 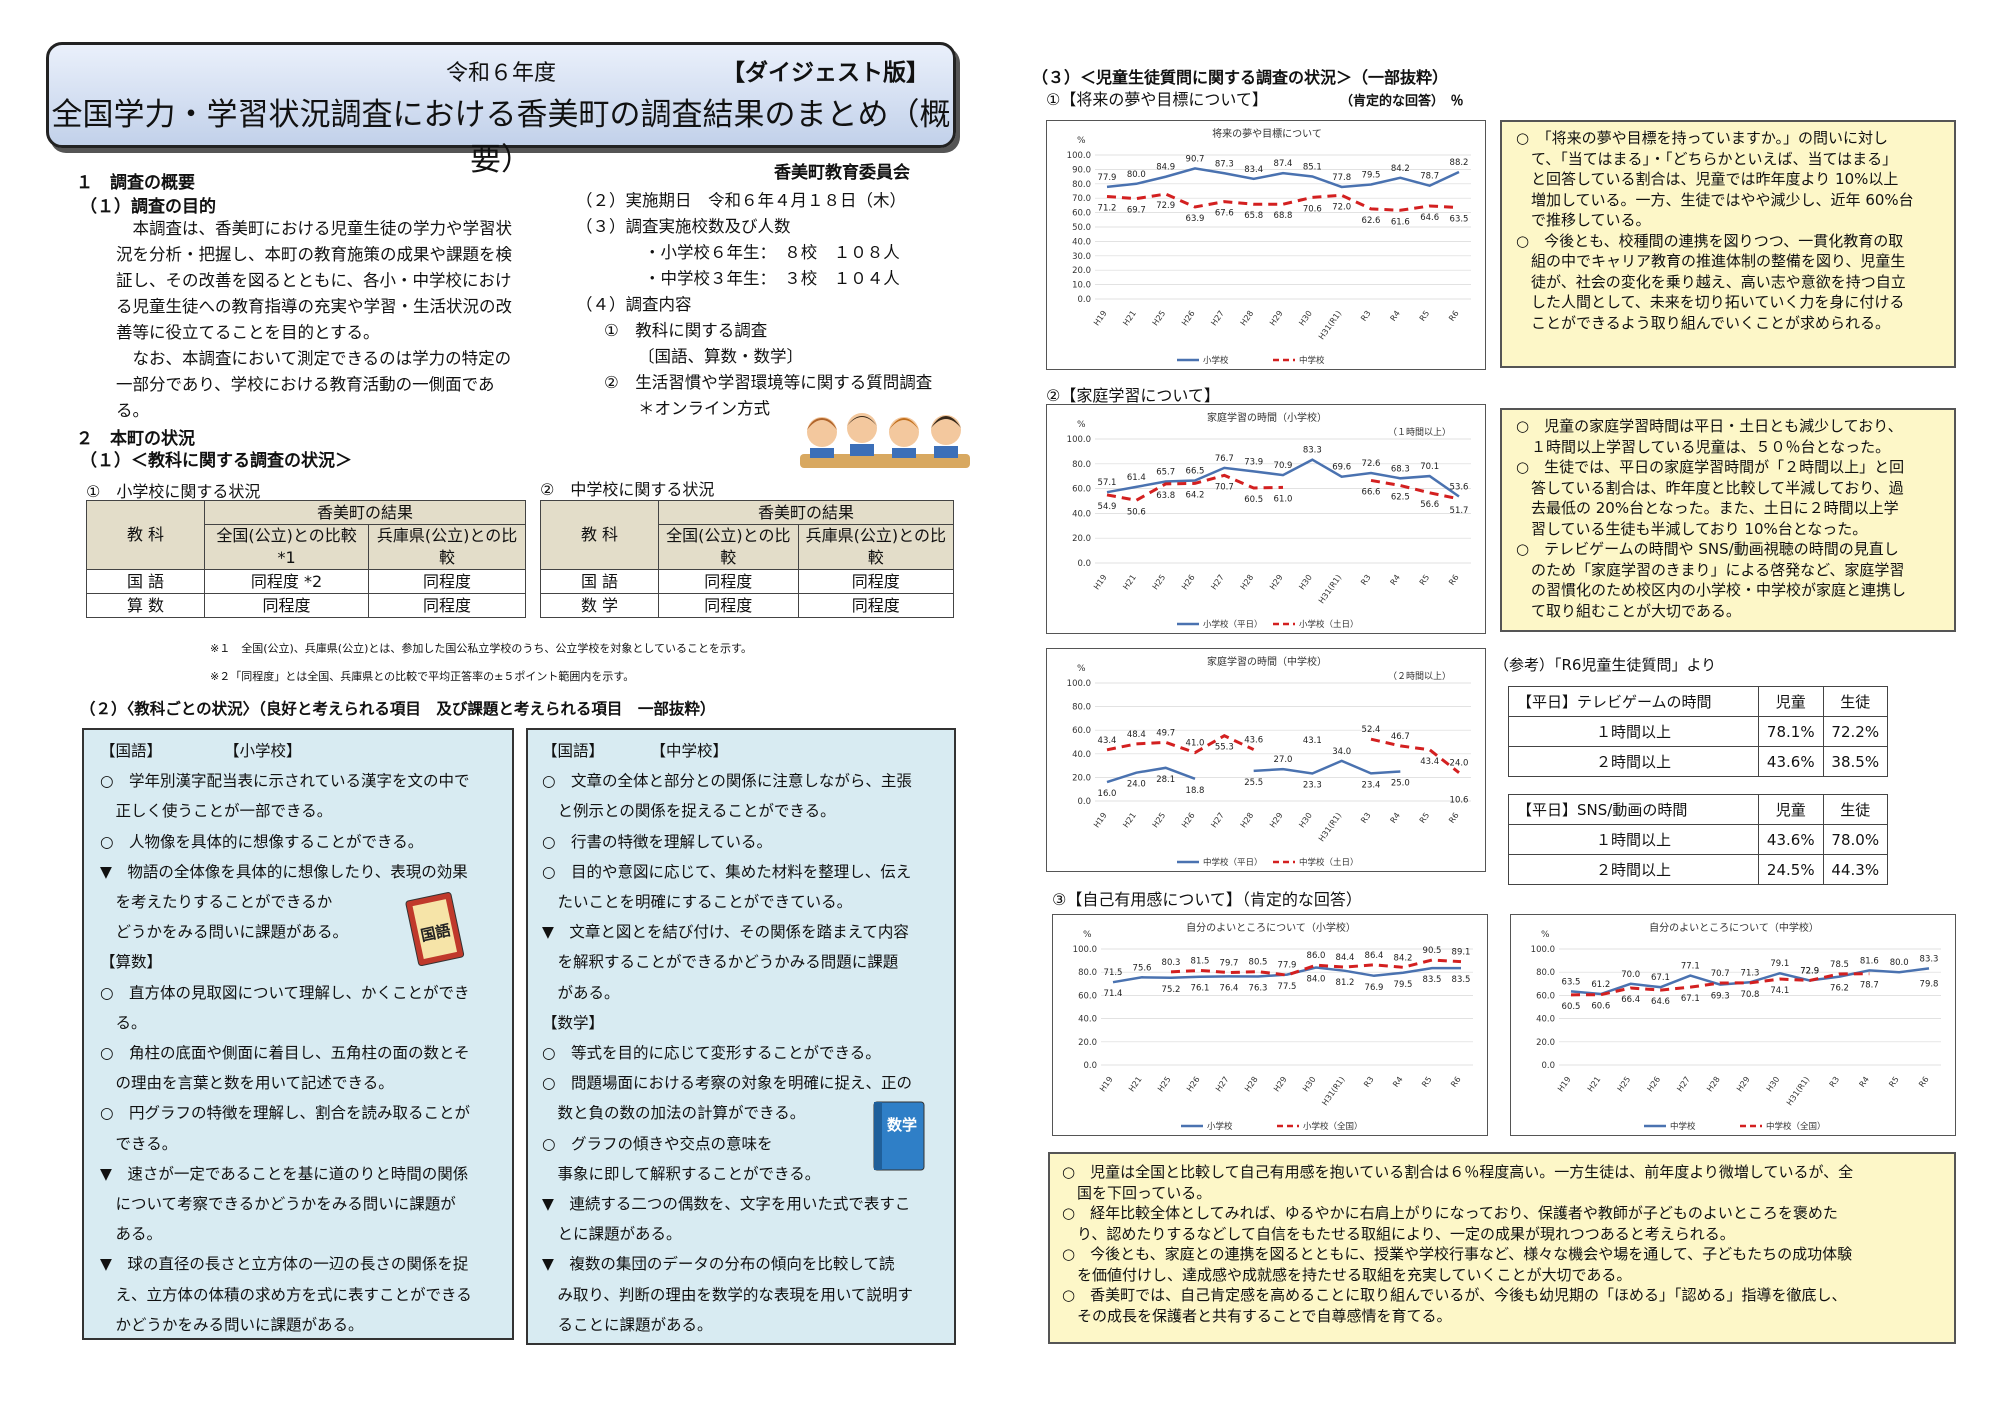 I want to click on data-label: 87.3, so click(x=1224, y=164).